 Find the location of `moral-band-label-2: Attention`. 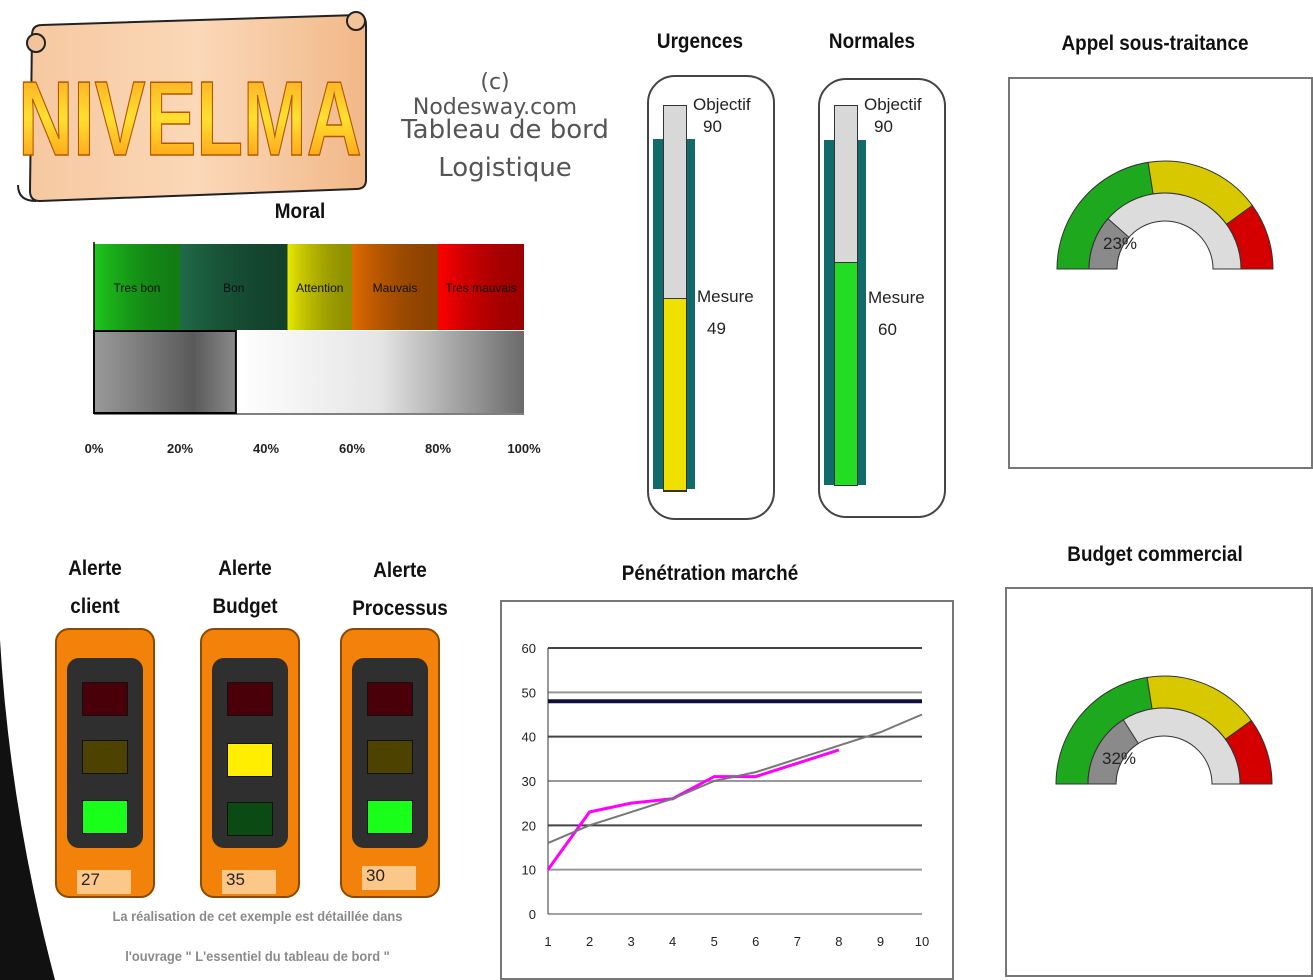

moral-band-label-2: Attention is located at coordinates (319, 288).